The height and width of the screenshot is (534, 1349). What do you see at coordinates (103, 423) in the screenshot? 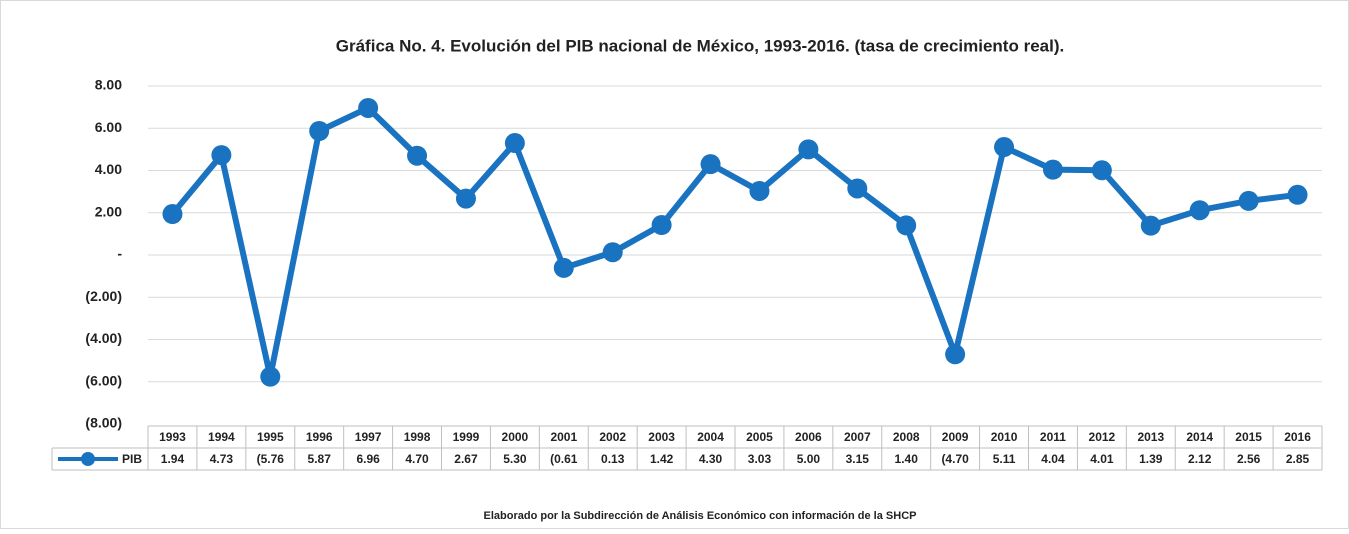
I see `y-tick-label: (8.00)` at bounding box center [103, 423].